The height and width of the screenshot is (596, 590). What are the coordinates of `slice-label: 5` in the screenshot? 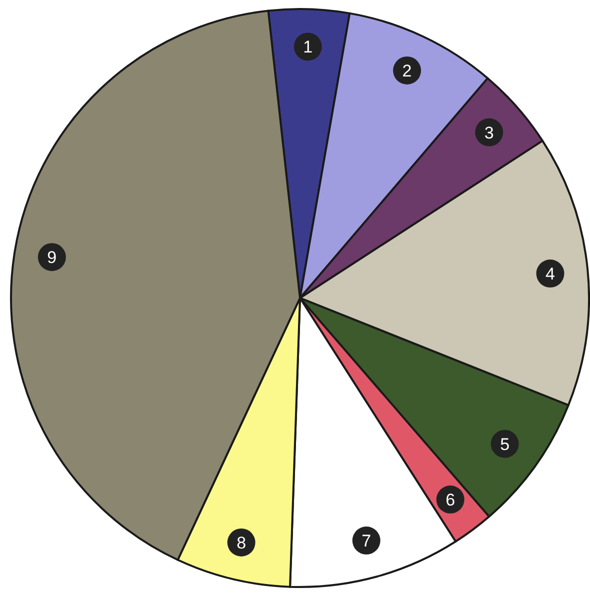 It's located at (505, 444).